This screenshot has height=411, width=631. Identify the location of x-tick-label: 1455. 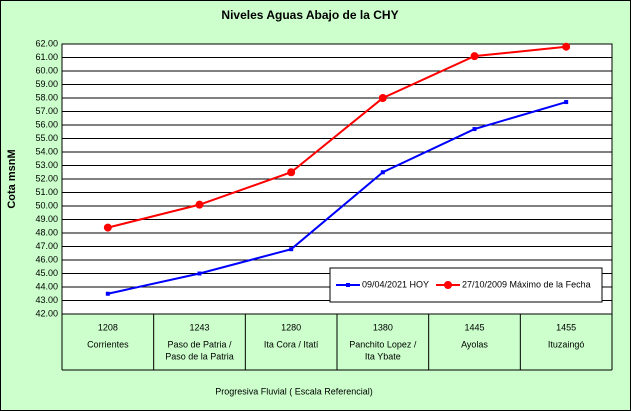
(566, 327).